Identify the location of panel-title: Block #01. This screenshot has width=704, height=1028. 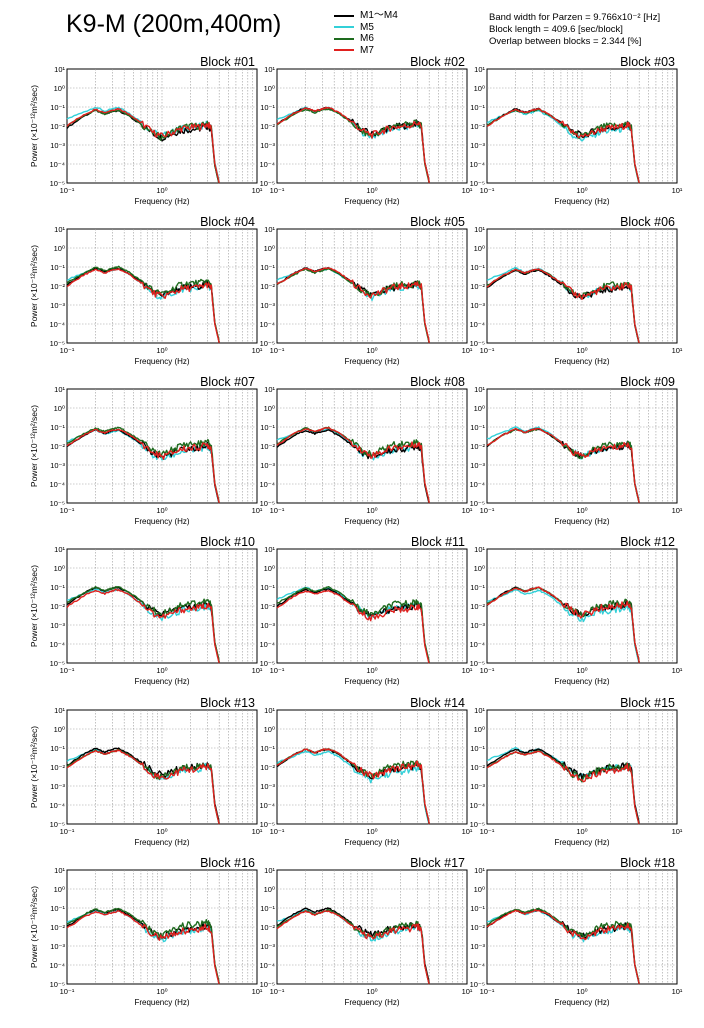
(227, 62).